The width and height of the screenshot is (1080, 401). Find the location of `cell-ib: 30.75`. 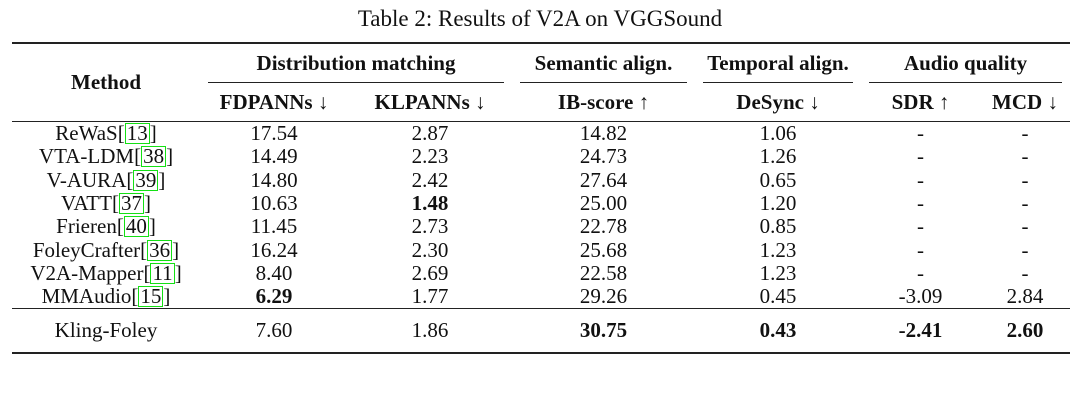

cell-ib: 30.75 is located at coordinates (603, 330).